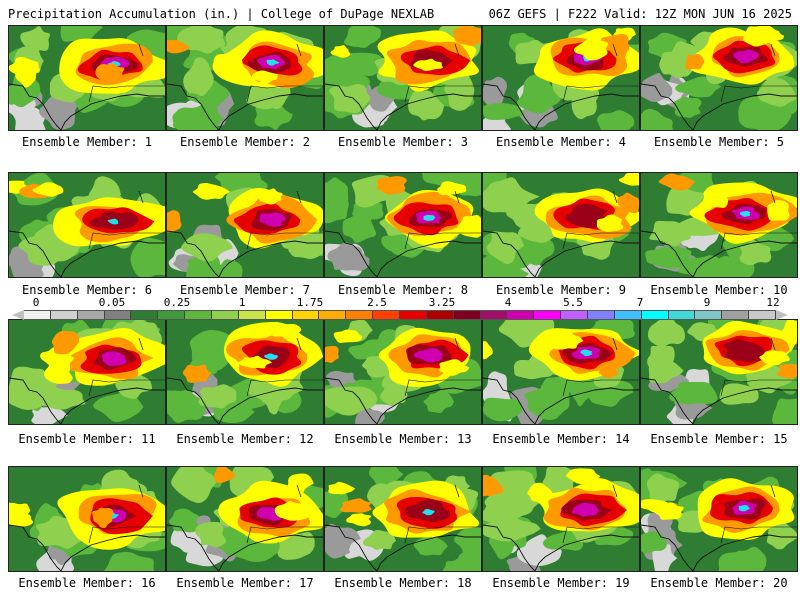 The height and width of the screenshot is (600, 800). Describe the element at coordinates (245, 142) in the screenshot. I see `ensemble-member-label: Ensemble Member: 2` at that location.